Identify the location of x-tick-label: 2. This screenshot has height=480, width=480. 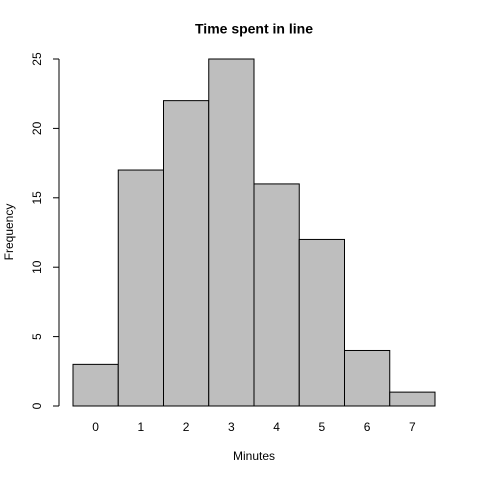
(186, 427).